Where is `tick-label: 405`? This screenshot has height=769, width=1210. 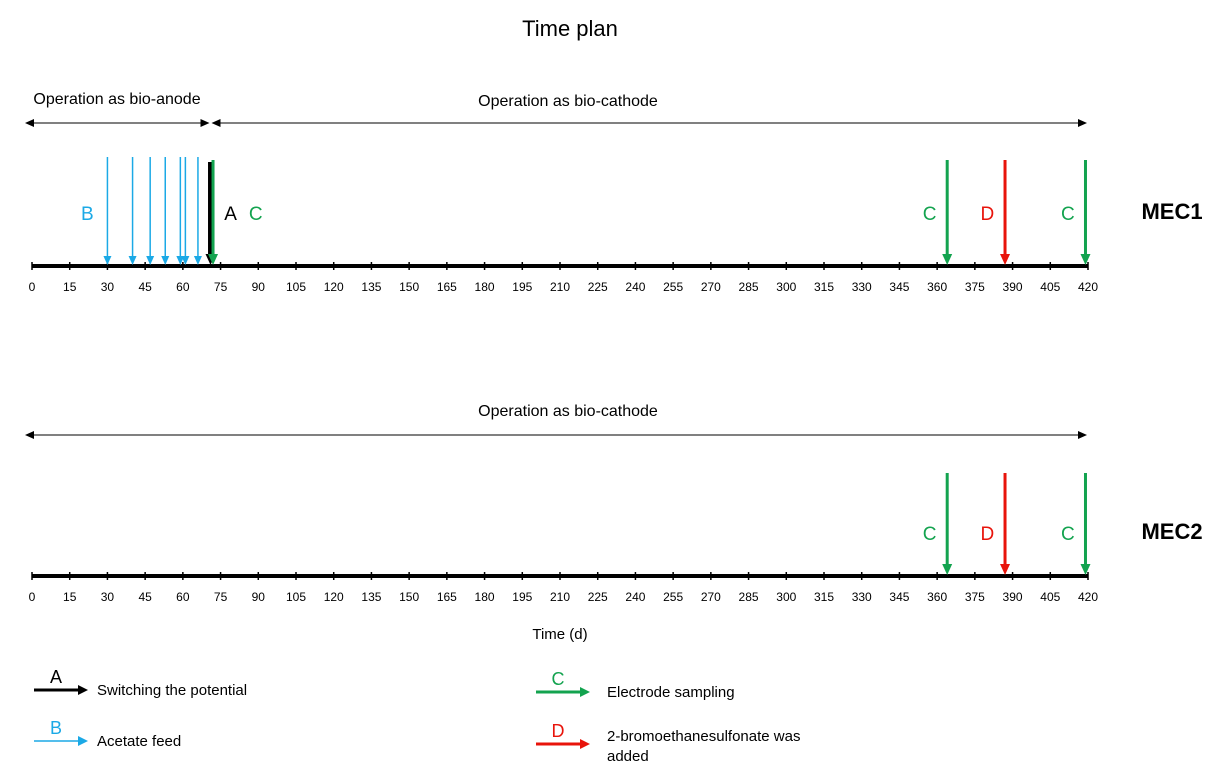
tick-label: 405 is located at coordinates (1050, 287).